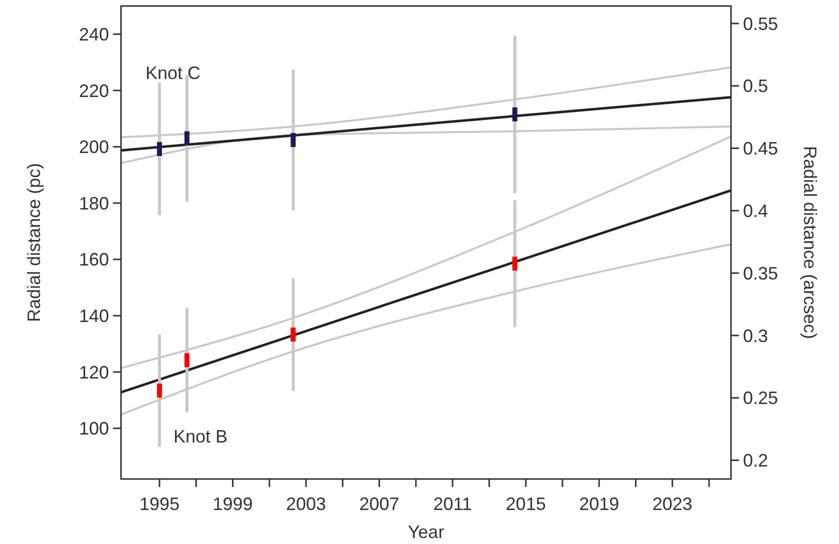 The image size is (839, 544). Describe the element at coordinates (810, 243) in the screenshot. I see `y2-axis-title: Radial distance (arcsec)` at that location.